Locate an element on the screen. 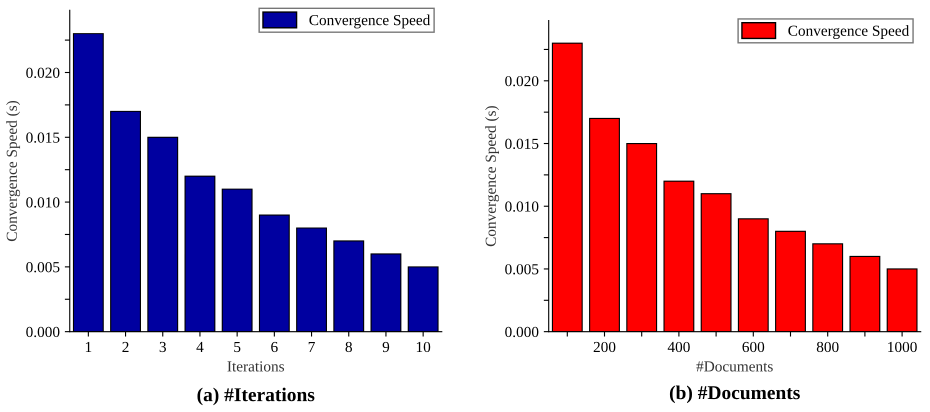  x-tick-label: 2 is located at coordinates (125, 347).